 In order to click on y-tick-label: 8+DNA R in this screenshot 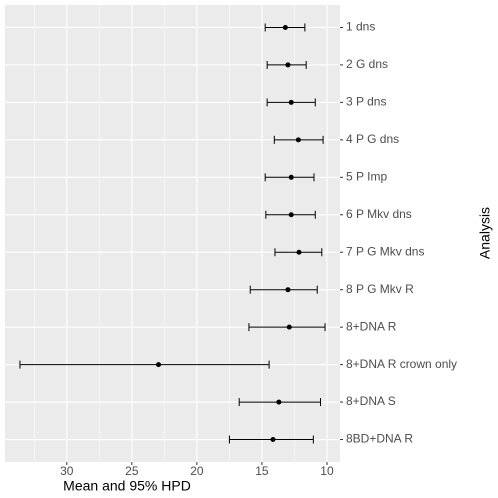, I will do `click(371, 326)`.